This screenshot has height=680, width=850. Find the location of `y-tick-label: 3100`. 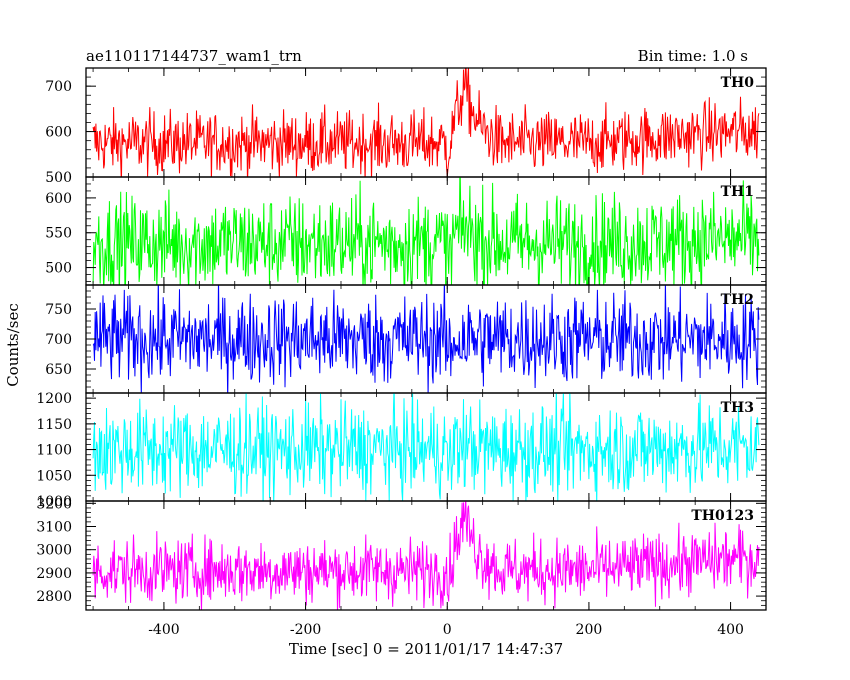

y-tick-label: 3100 is located at coordinates (54, 528).